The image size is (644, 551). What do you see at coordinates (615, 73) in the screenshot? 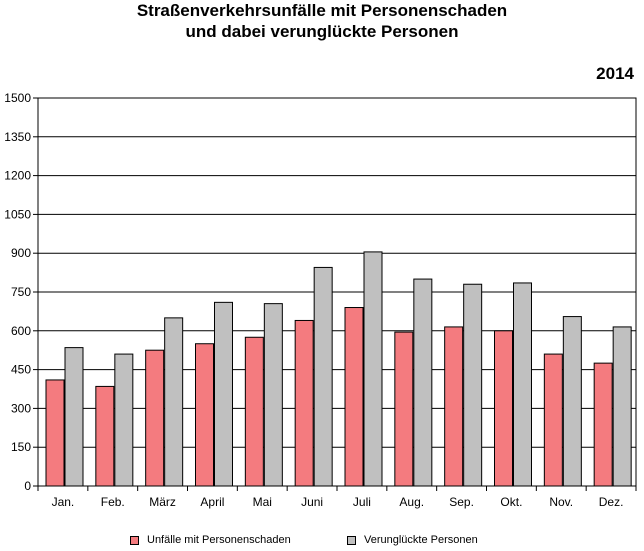
I see `chart-year: 2014` at bounding box center [615, 73].